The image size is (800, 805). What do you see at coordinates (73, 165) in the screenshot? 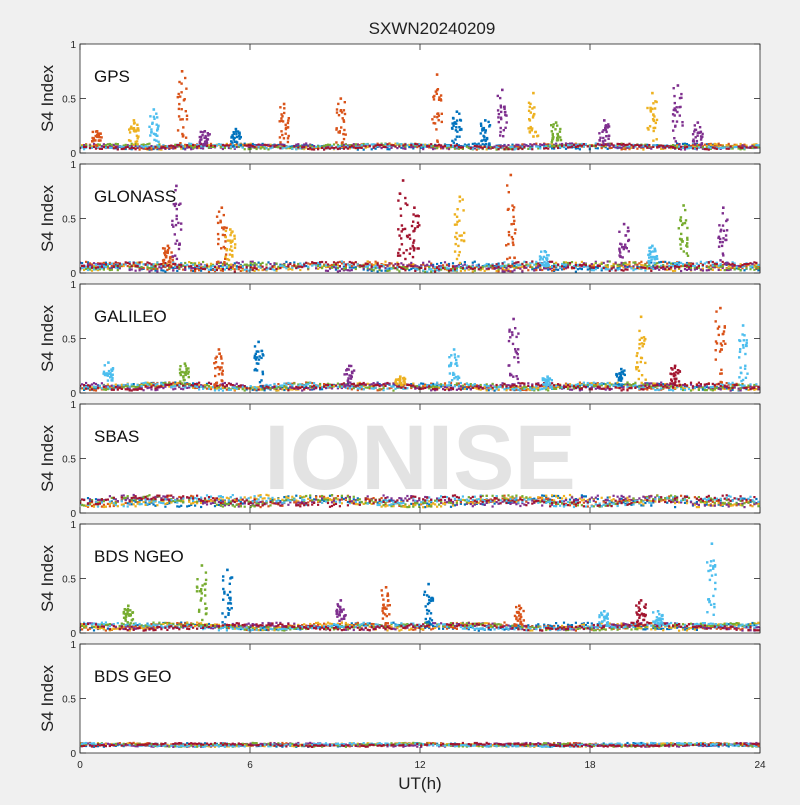
I see `y-tick-label: 1` at bounding box center [73, 165].